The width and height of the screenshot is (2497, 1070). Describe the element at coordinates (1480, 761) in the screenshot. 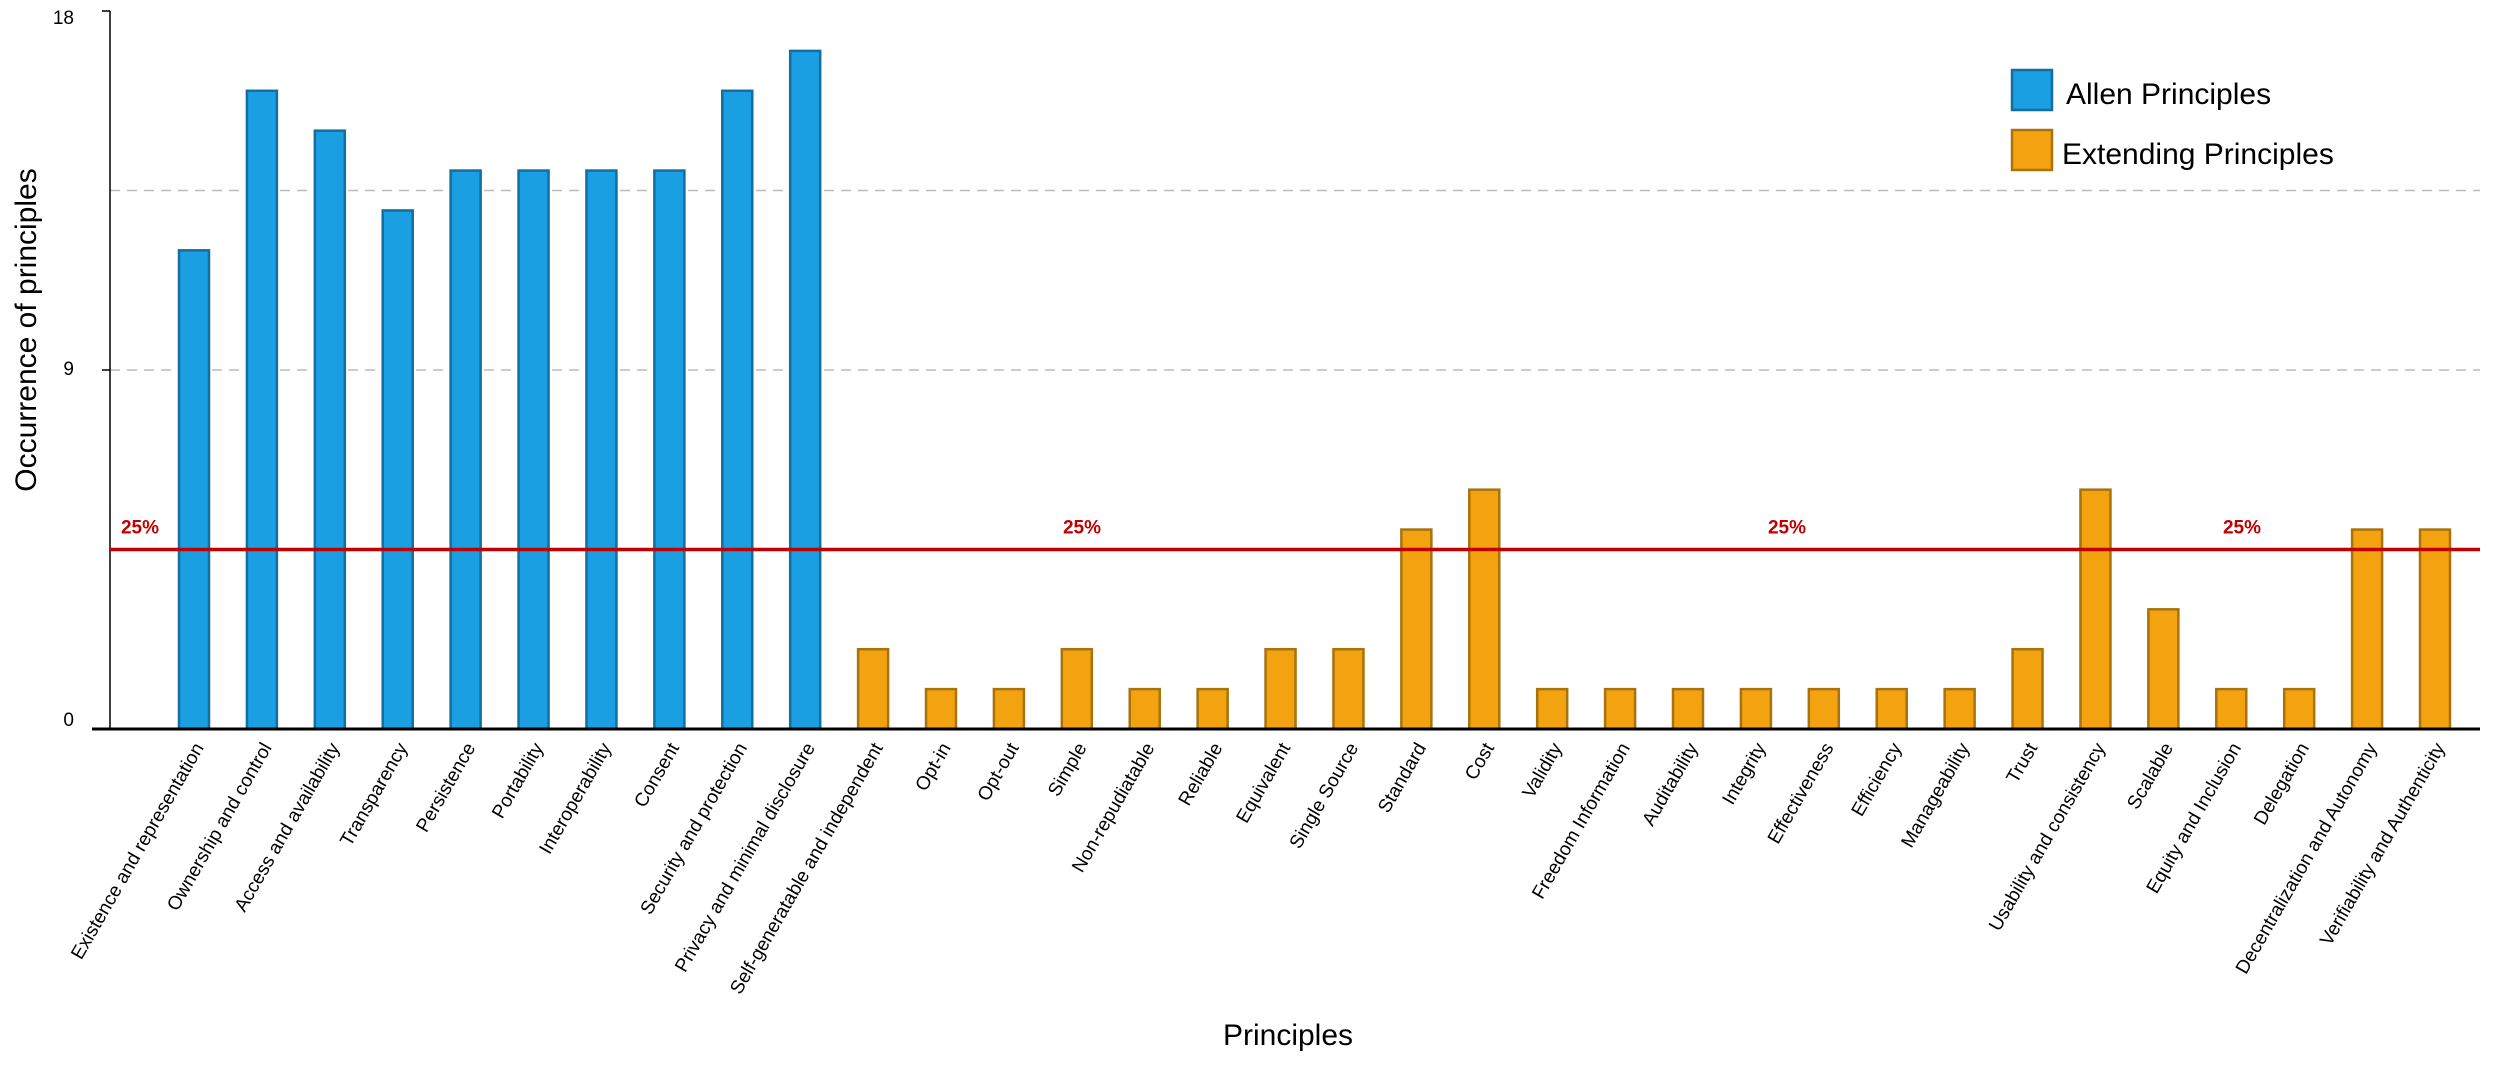

I see `x-tick-label: Cost` at that location.